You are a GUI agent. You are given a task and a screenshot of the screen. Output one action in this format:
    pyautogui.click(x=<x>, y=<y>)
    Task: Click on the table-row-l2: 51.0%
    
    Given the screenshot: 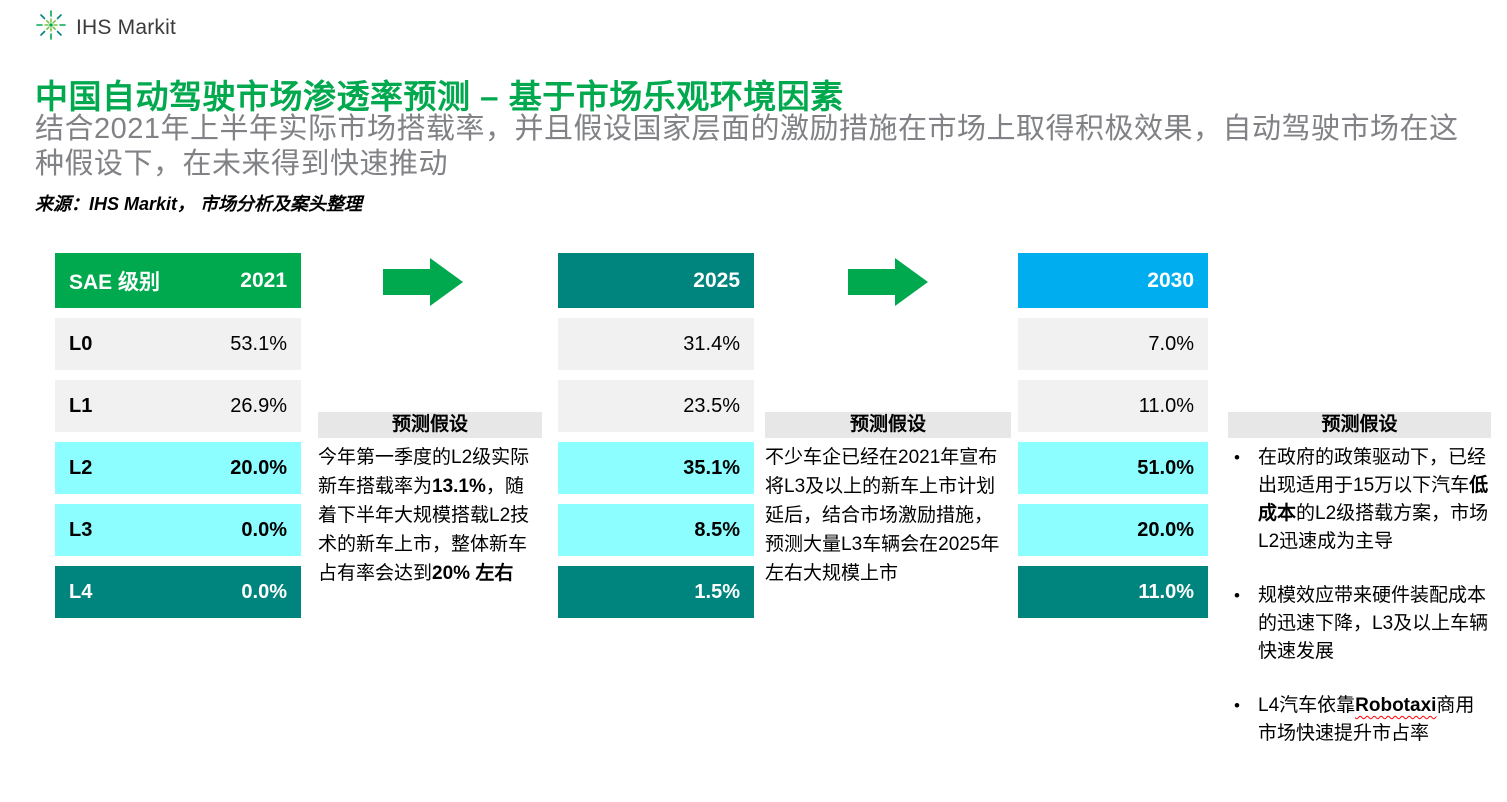 What is the action you would take?
    pyautogui.click(x=1113, y=468)
    